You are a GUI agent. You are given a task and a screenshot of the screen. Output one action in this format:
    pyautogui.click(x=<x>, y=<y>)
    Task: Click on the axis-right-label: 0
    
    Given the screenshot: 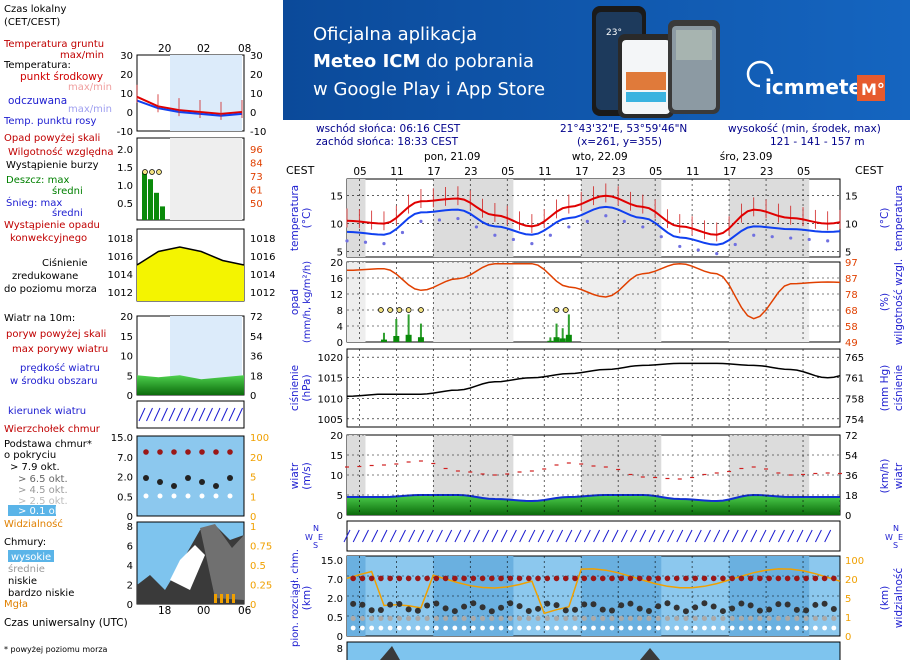 What is the action you would take?
    pyautogui.click(x=253, y=113)
    